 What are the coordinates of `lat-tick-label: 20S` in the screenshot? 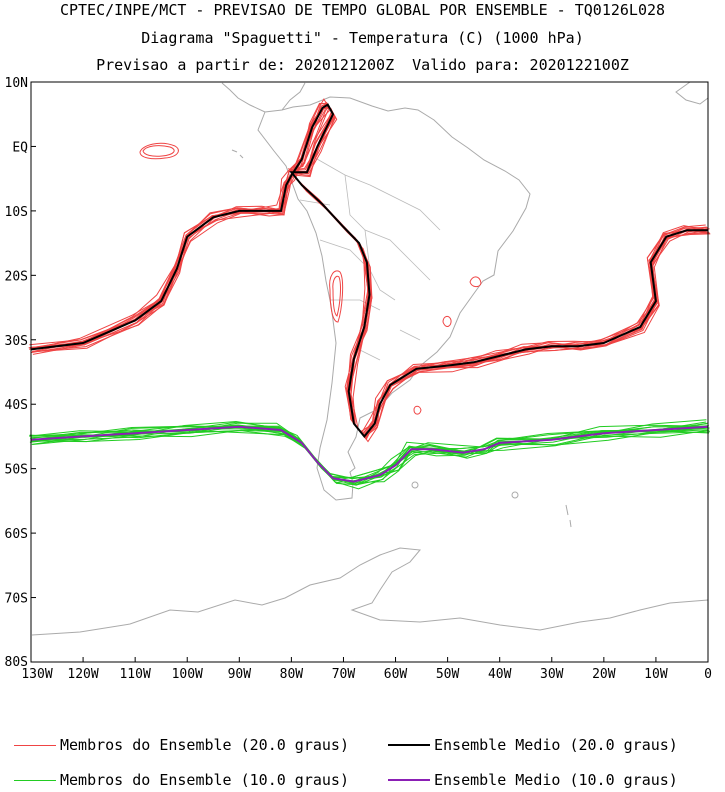 It's located at (16, 276).